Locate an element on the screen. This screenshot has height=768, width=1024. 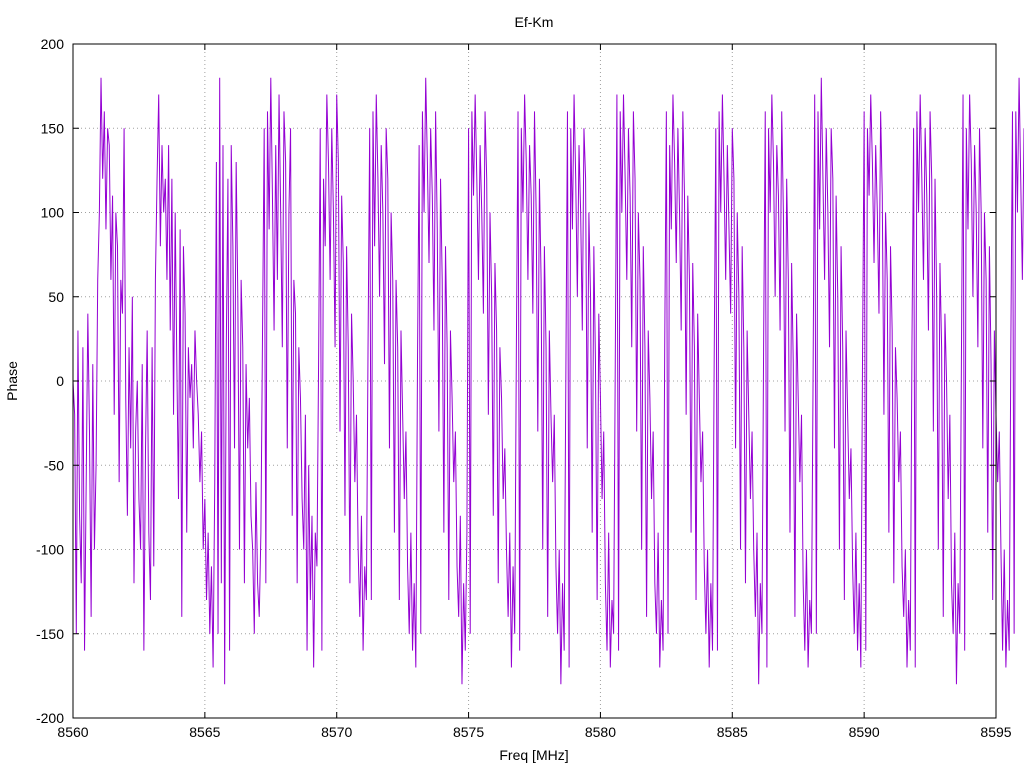
y-tick-label: -200 is located at coordinates (50, 718).